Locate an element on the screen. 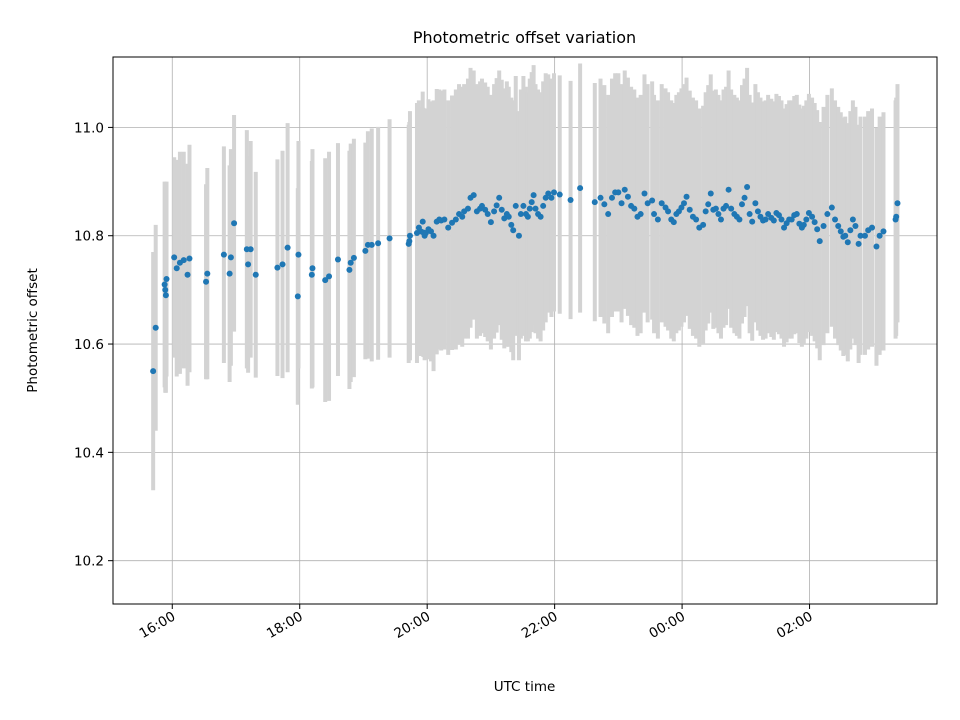 Image resolution: width=960 pixels, height=720 pixels. y-axis: 10.2 10.4 10.6 10.8 11.0 is located at coordinates (93, 345).